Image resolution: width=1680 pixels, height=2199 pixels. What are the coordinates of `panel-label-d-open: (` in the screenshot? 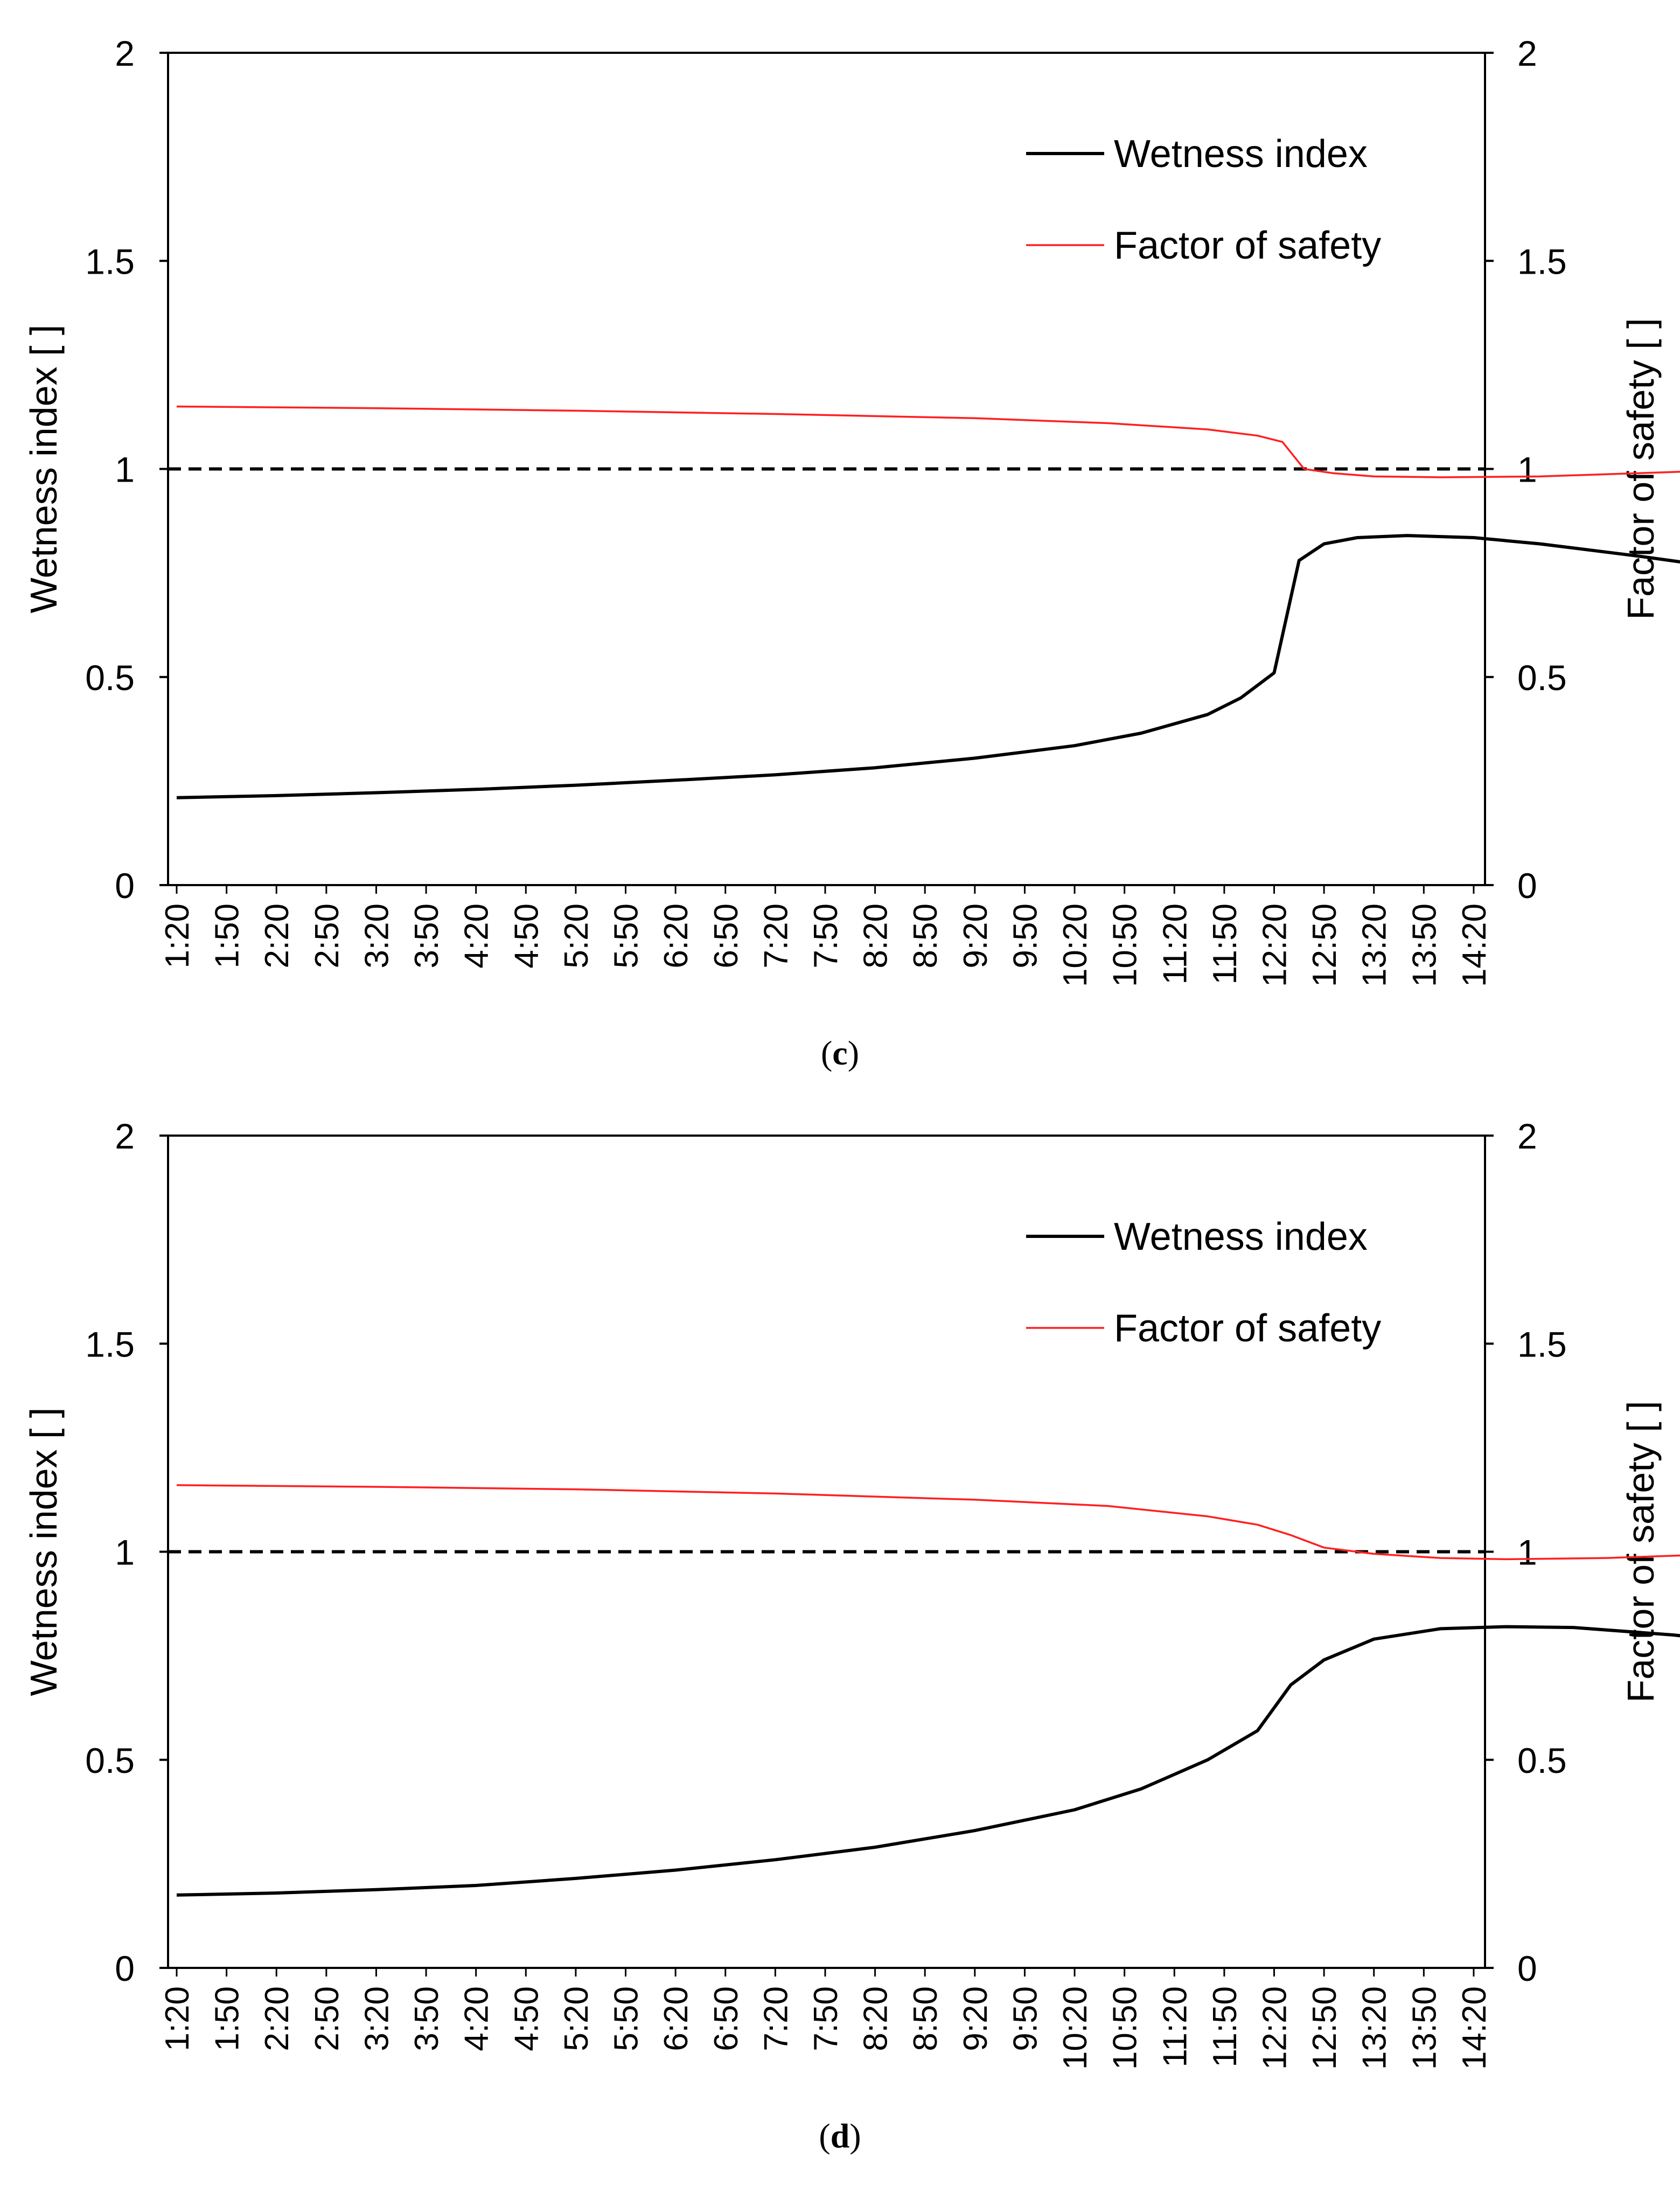 It's located at (825, 2136).